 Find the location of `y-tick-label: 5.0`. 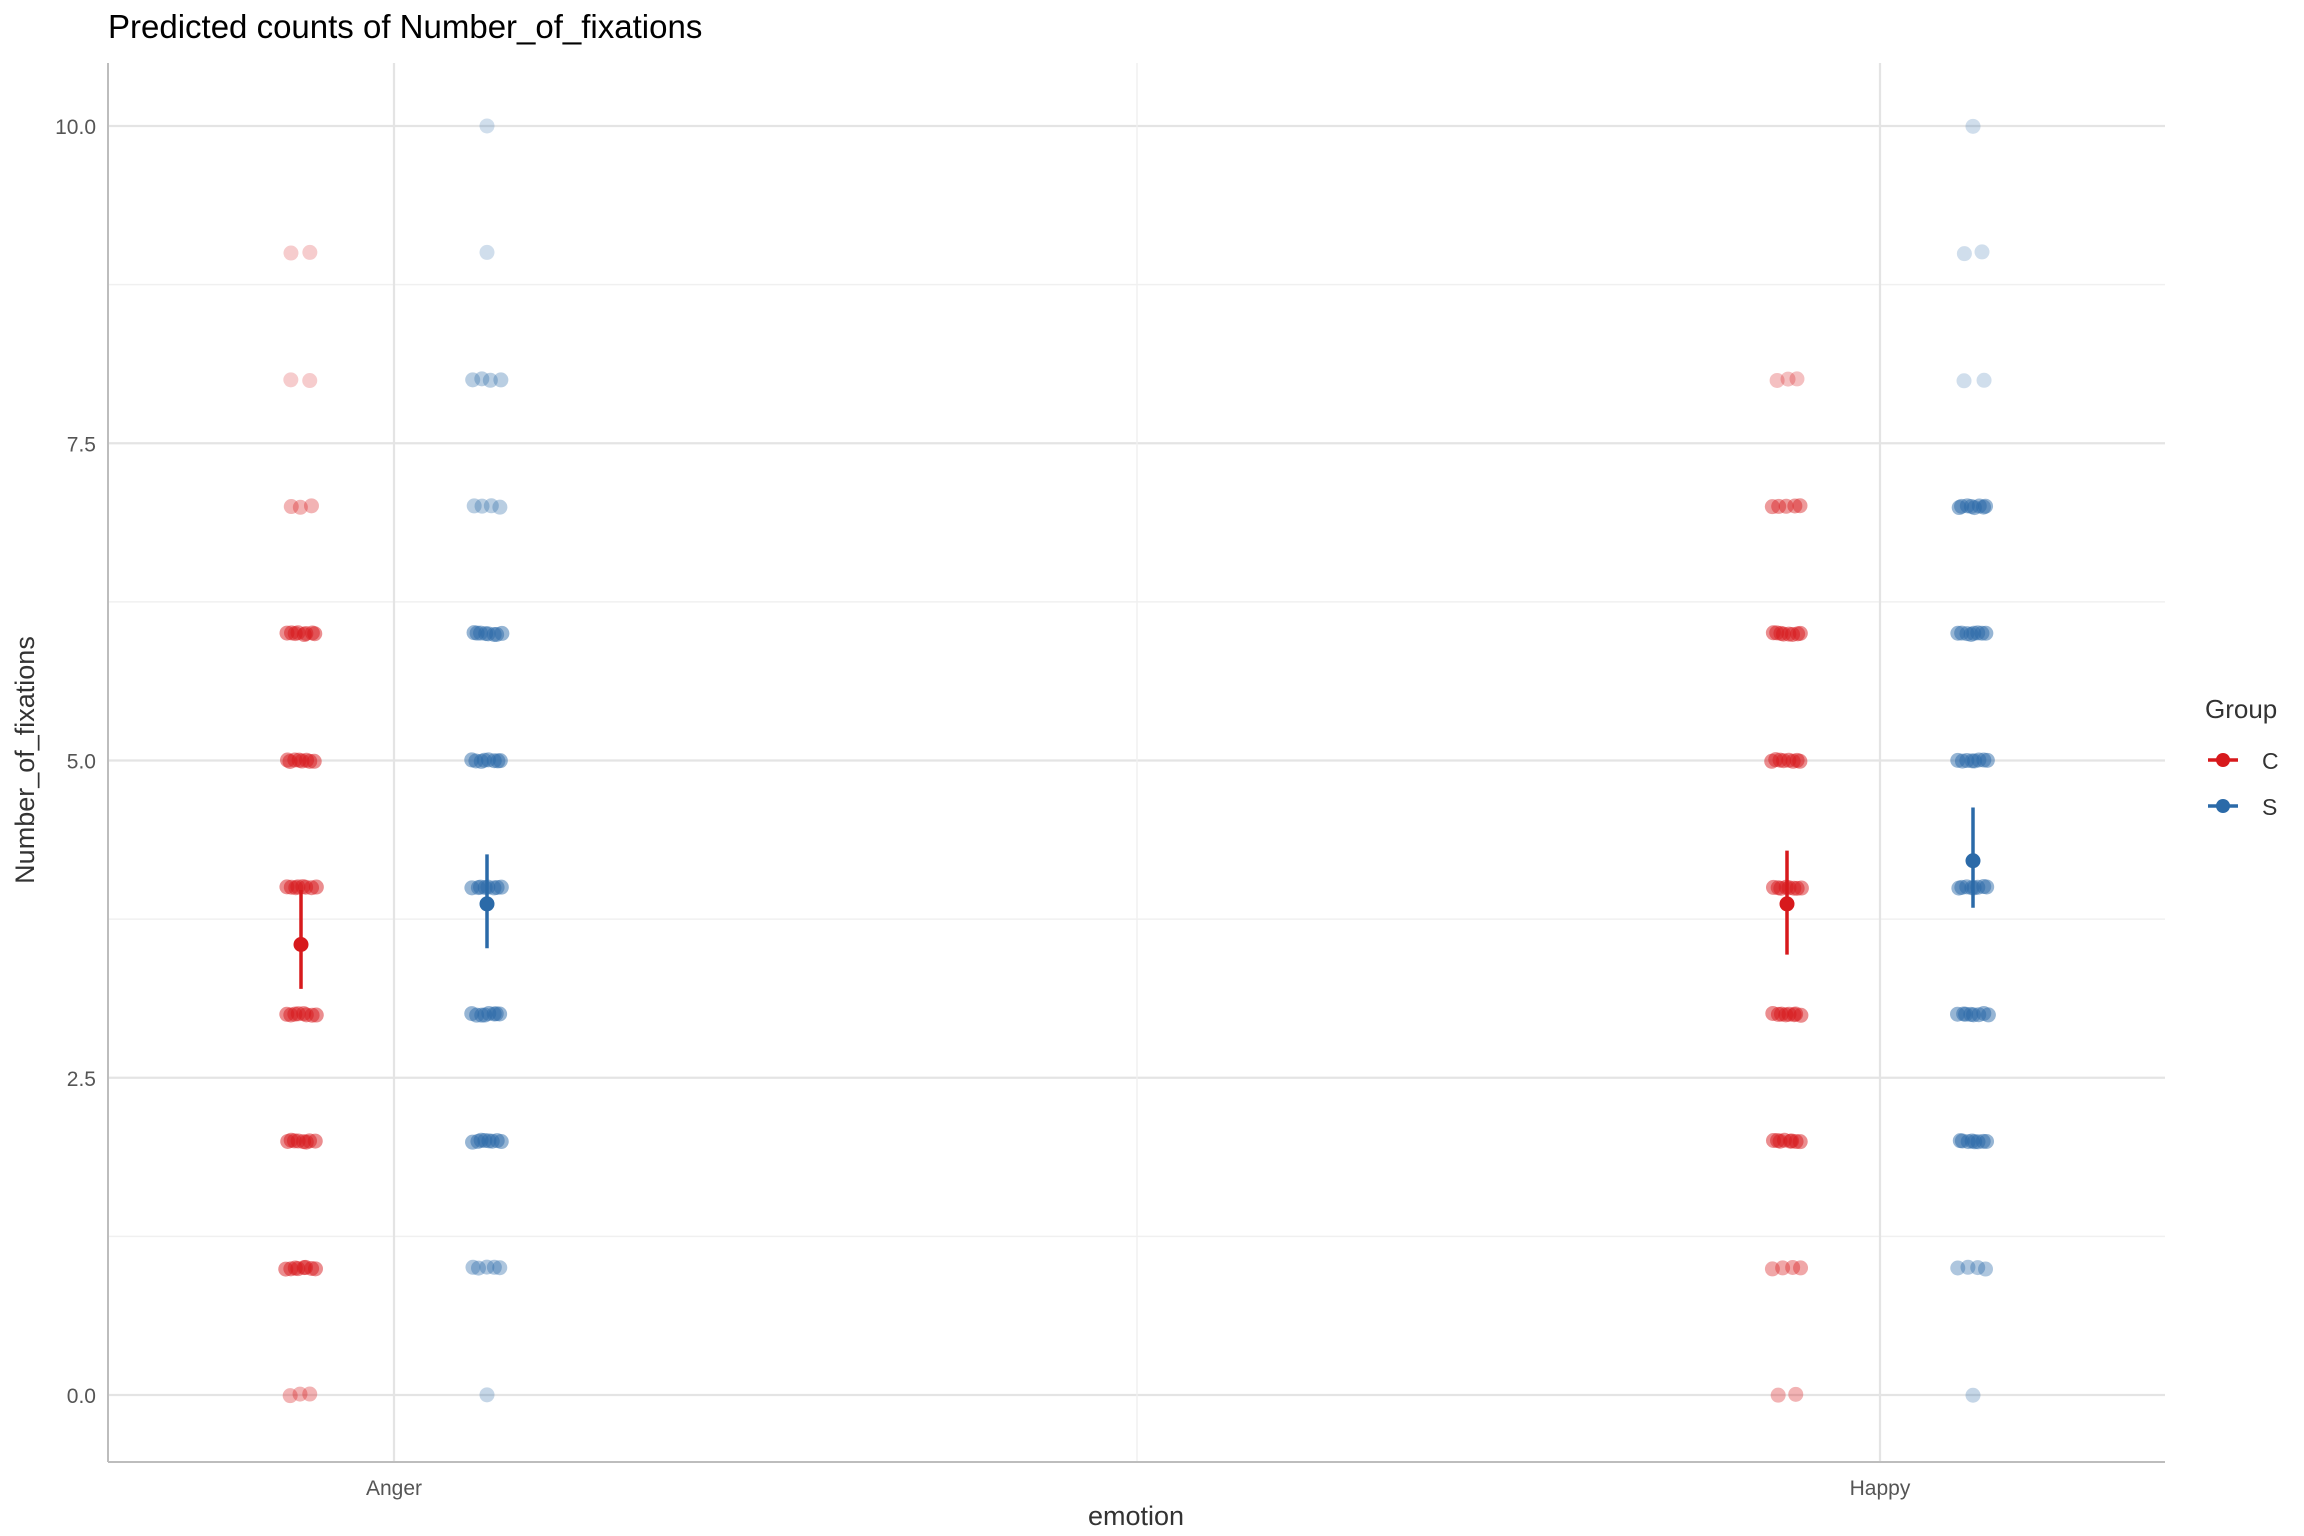

y-tick-label: 5.0 is located at coordinates (81, 762).